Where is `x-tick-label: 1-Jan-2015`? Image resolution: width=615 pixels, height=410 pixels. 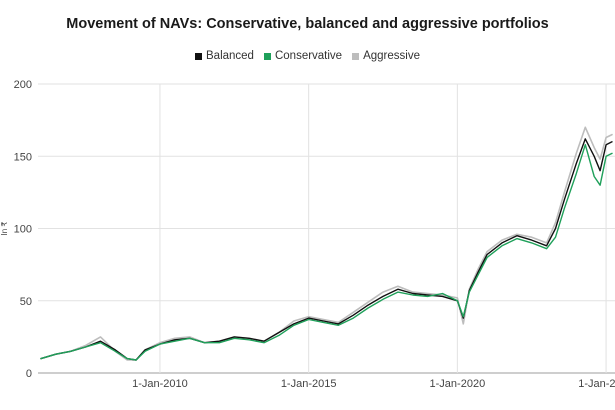
x-tick-label: 1-Jan-2015 is located at coordinates (309, 384).